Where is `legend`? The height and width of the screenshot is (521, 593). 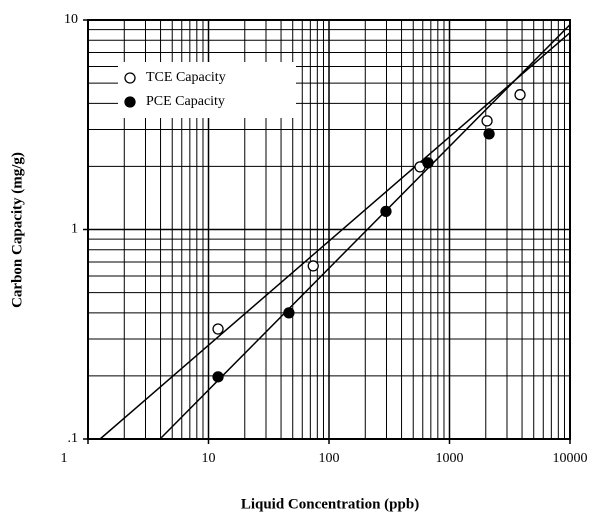
legend is located at coordinates (207, 90).